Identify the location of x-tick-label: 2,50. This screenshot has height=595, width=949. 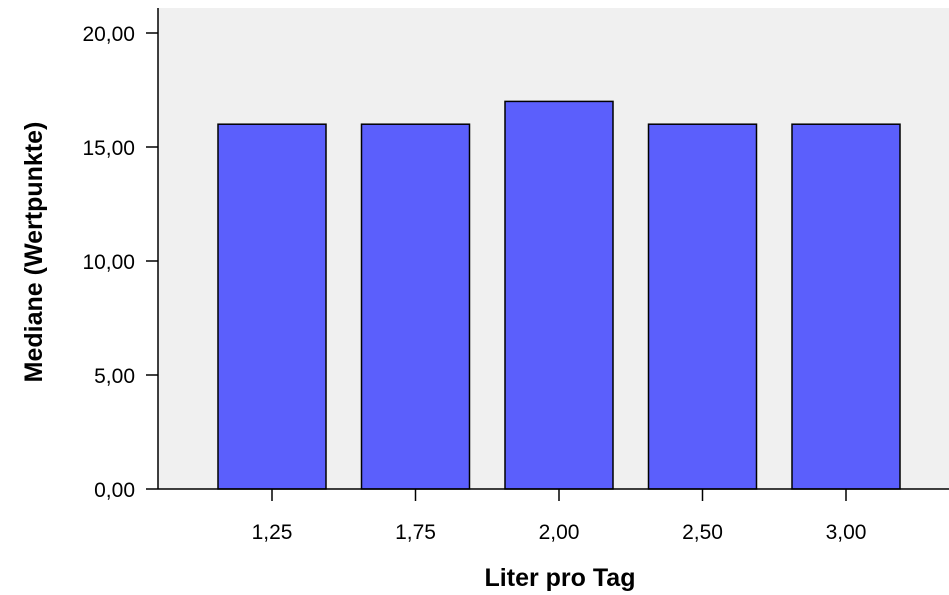
(702, 532).